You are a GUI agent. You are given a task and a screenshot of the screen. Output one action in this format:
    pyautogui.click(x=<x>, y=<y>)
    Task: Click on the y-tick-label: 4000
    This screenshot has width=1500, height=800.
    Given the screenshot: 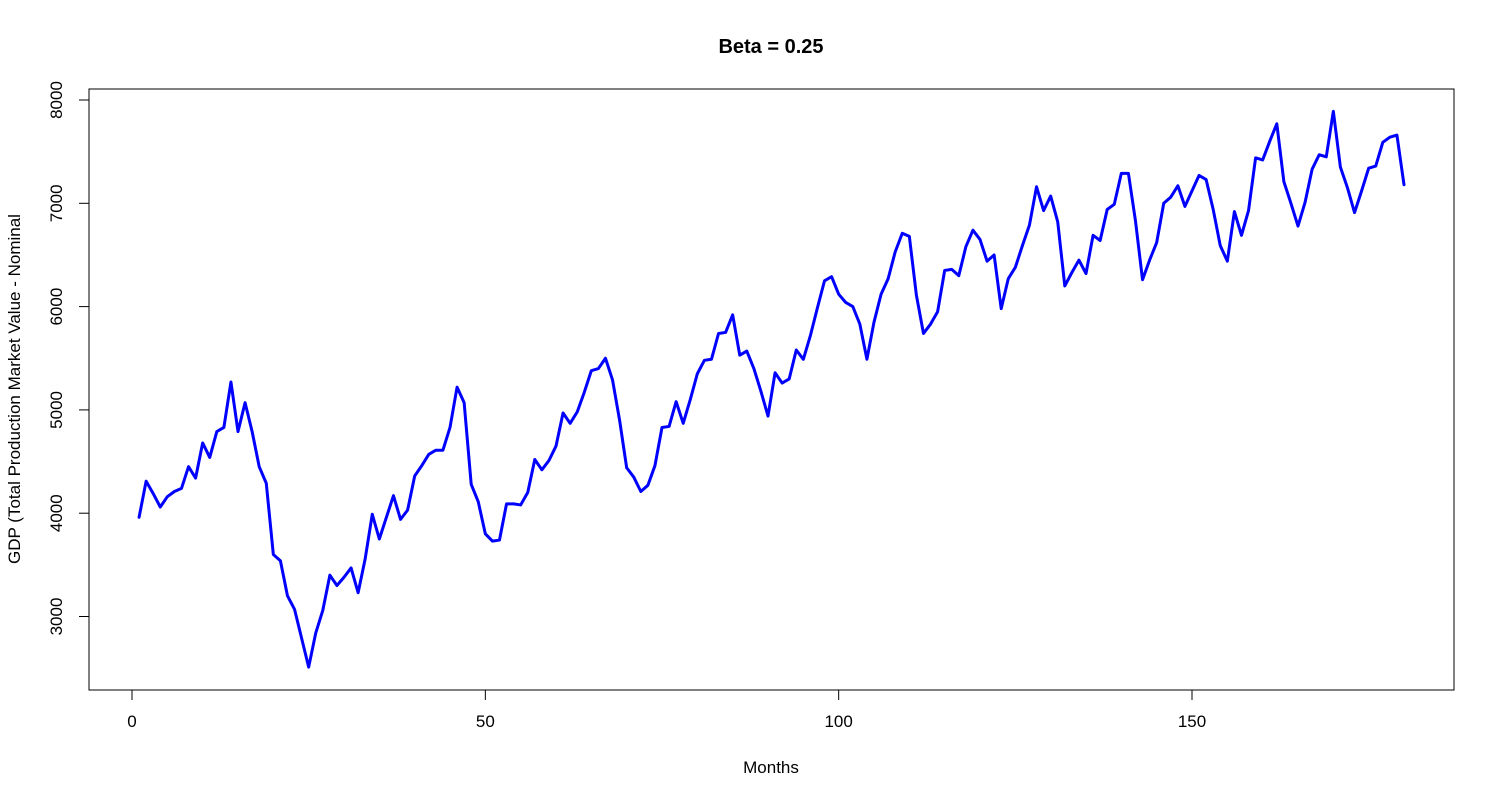 What is the action you would take?
    pyautogui.click(x=56, y=513)
    